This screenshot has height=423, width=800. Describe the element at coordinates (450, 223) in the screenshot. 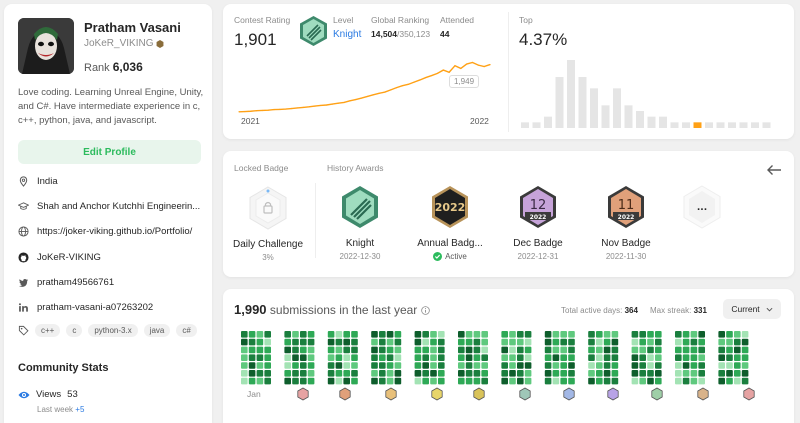

I see `badge-annual: 2022 Annual Badg... Active` at that location.